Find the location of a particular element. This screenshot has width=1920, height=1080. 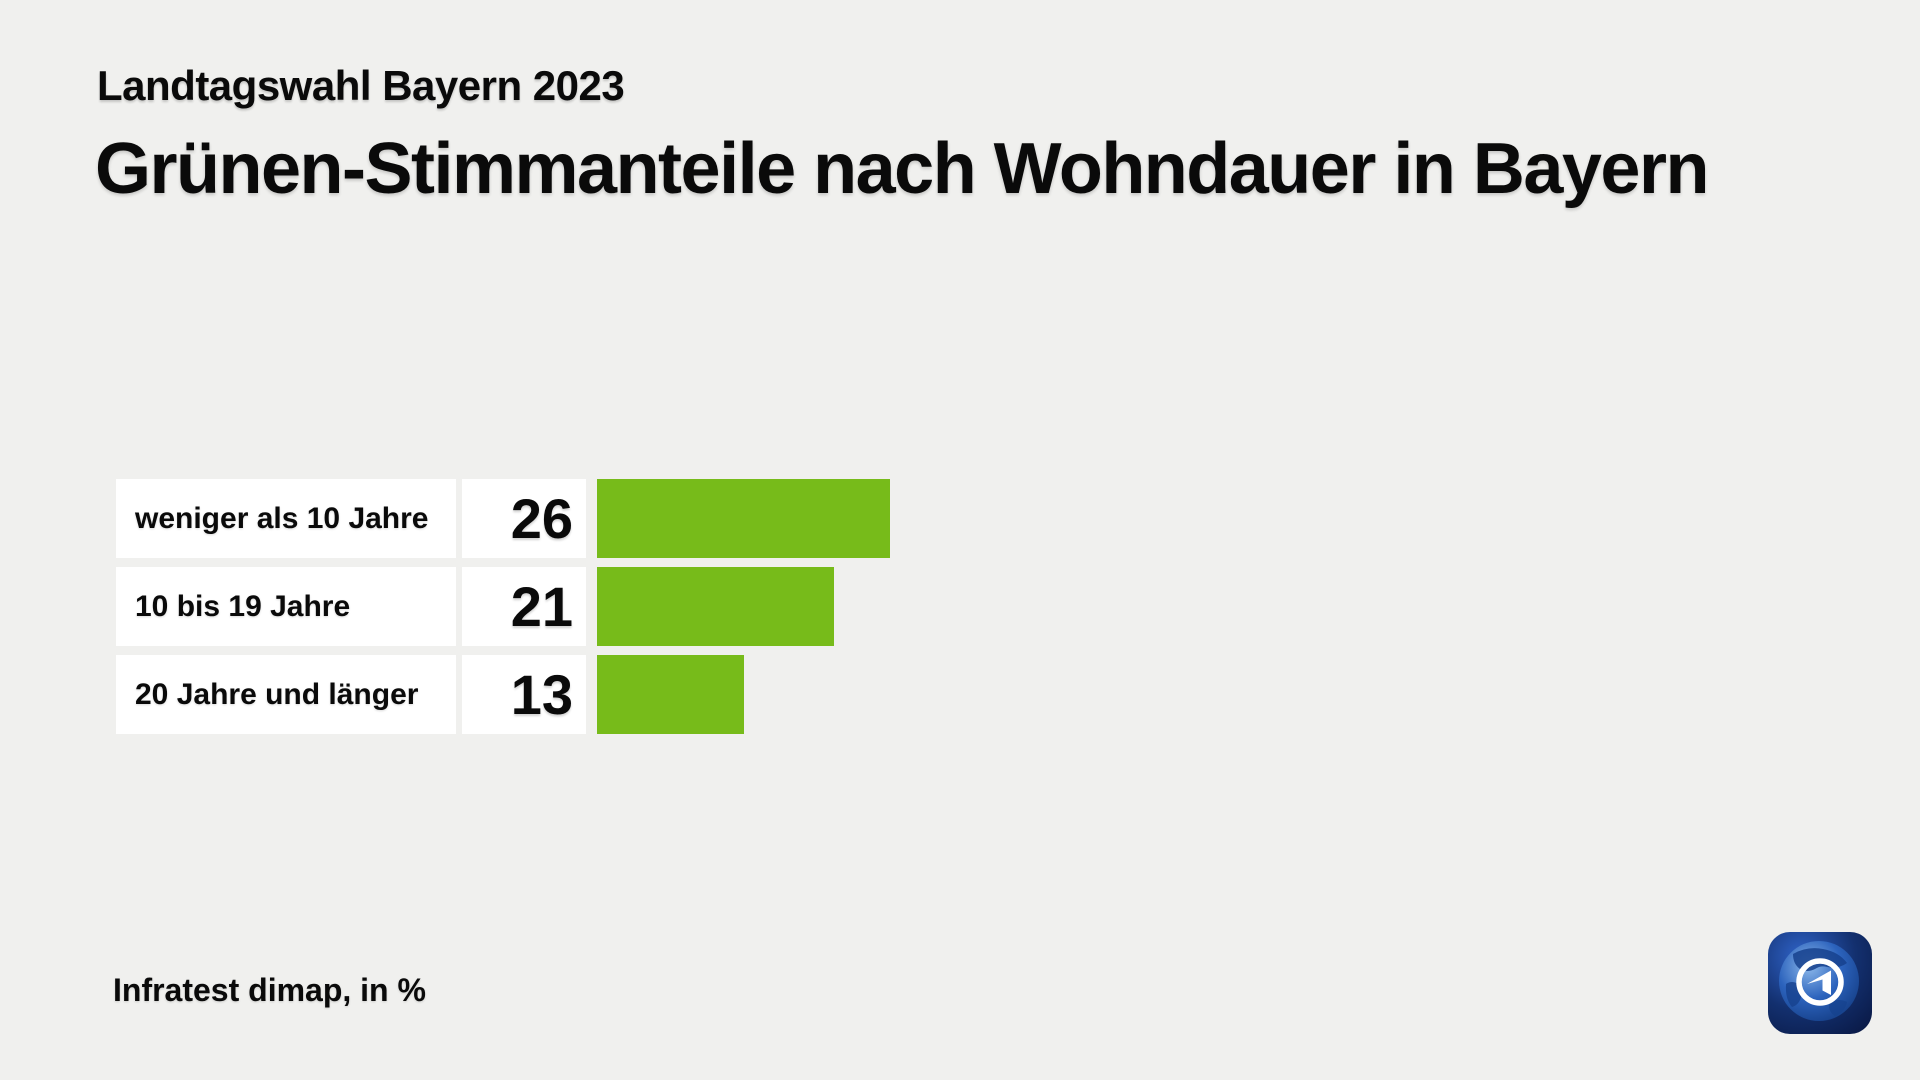

ard-tagesschau-logo-icon is located at coordinates (1820, 983).